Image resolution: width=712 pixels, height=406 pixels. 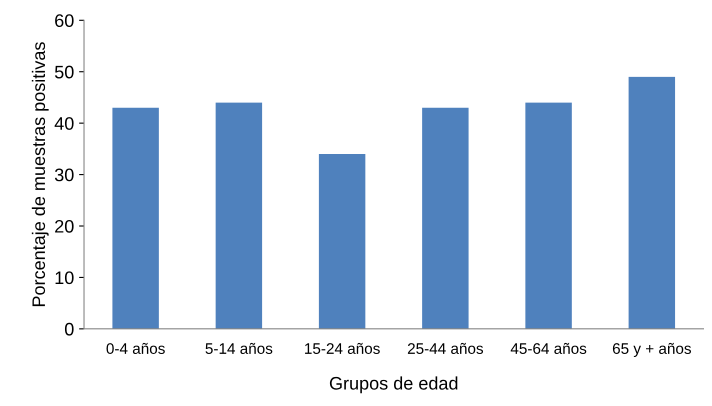 What do you see at coordinates (64, 123) in the screenshot?
I see `y-tick-label: 40` at bounding box center [64, 123].